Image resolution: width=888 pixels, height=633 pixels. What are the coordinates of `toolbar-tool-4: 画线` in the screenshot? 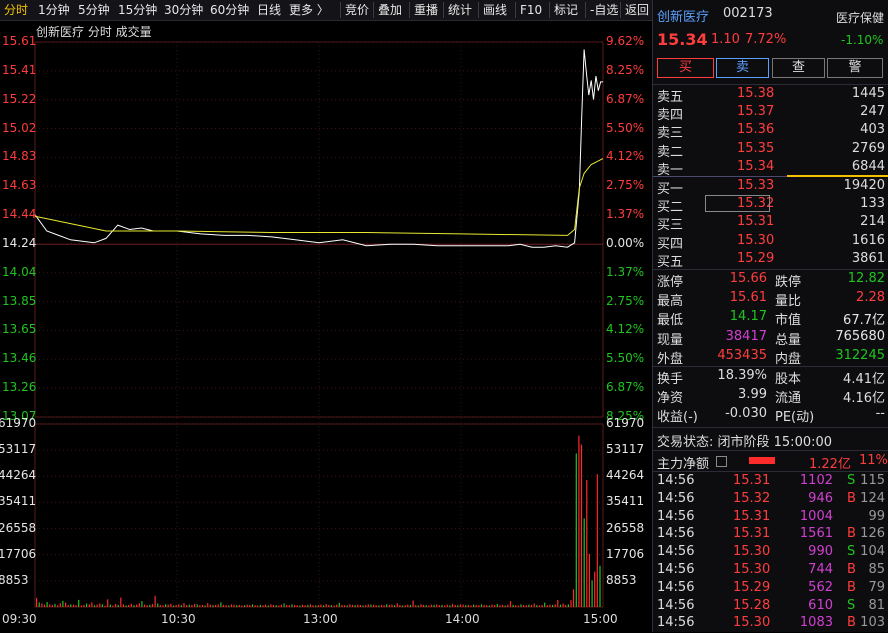 It's located at (495, 10).